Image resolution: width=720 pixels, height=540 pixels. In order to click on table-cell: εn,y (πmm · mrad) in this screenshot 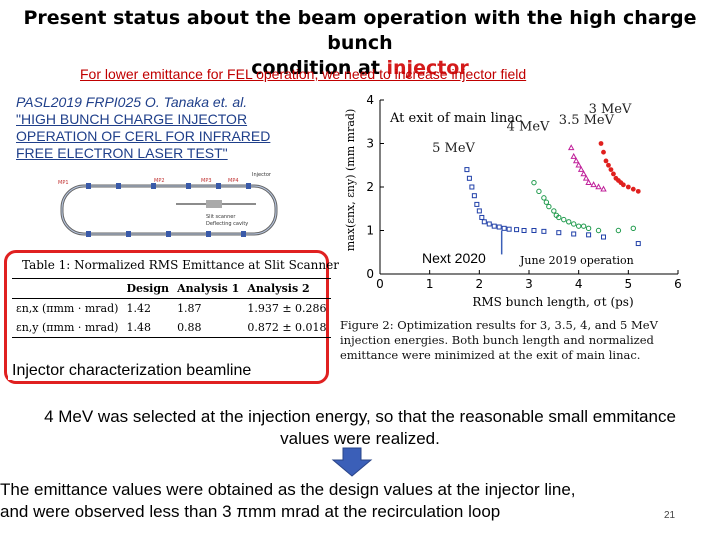, I will do `click(67, 327)`.